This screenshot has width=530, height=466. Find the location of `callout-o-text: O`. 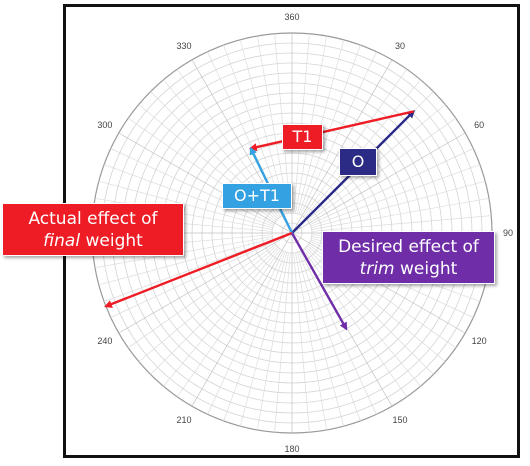

callout-o-text: O is located at coordinates (358, 161).